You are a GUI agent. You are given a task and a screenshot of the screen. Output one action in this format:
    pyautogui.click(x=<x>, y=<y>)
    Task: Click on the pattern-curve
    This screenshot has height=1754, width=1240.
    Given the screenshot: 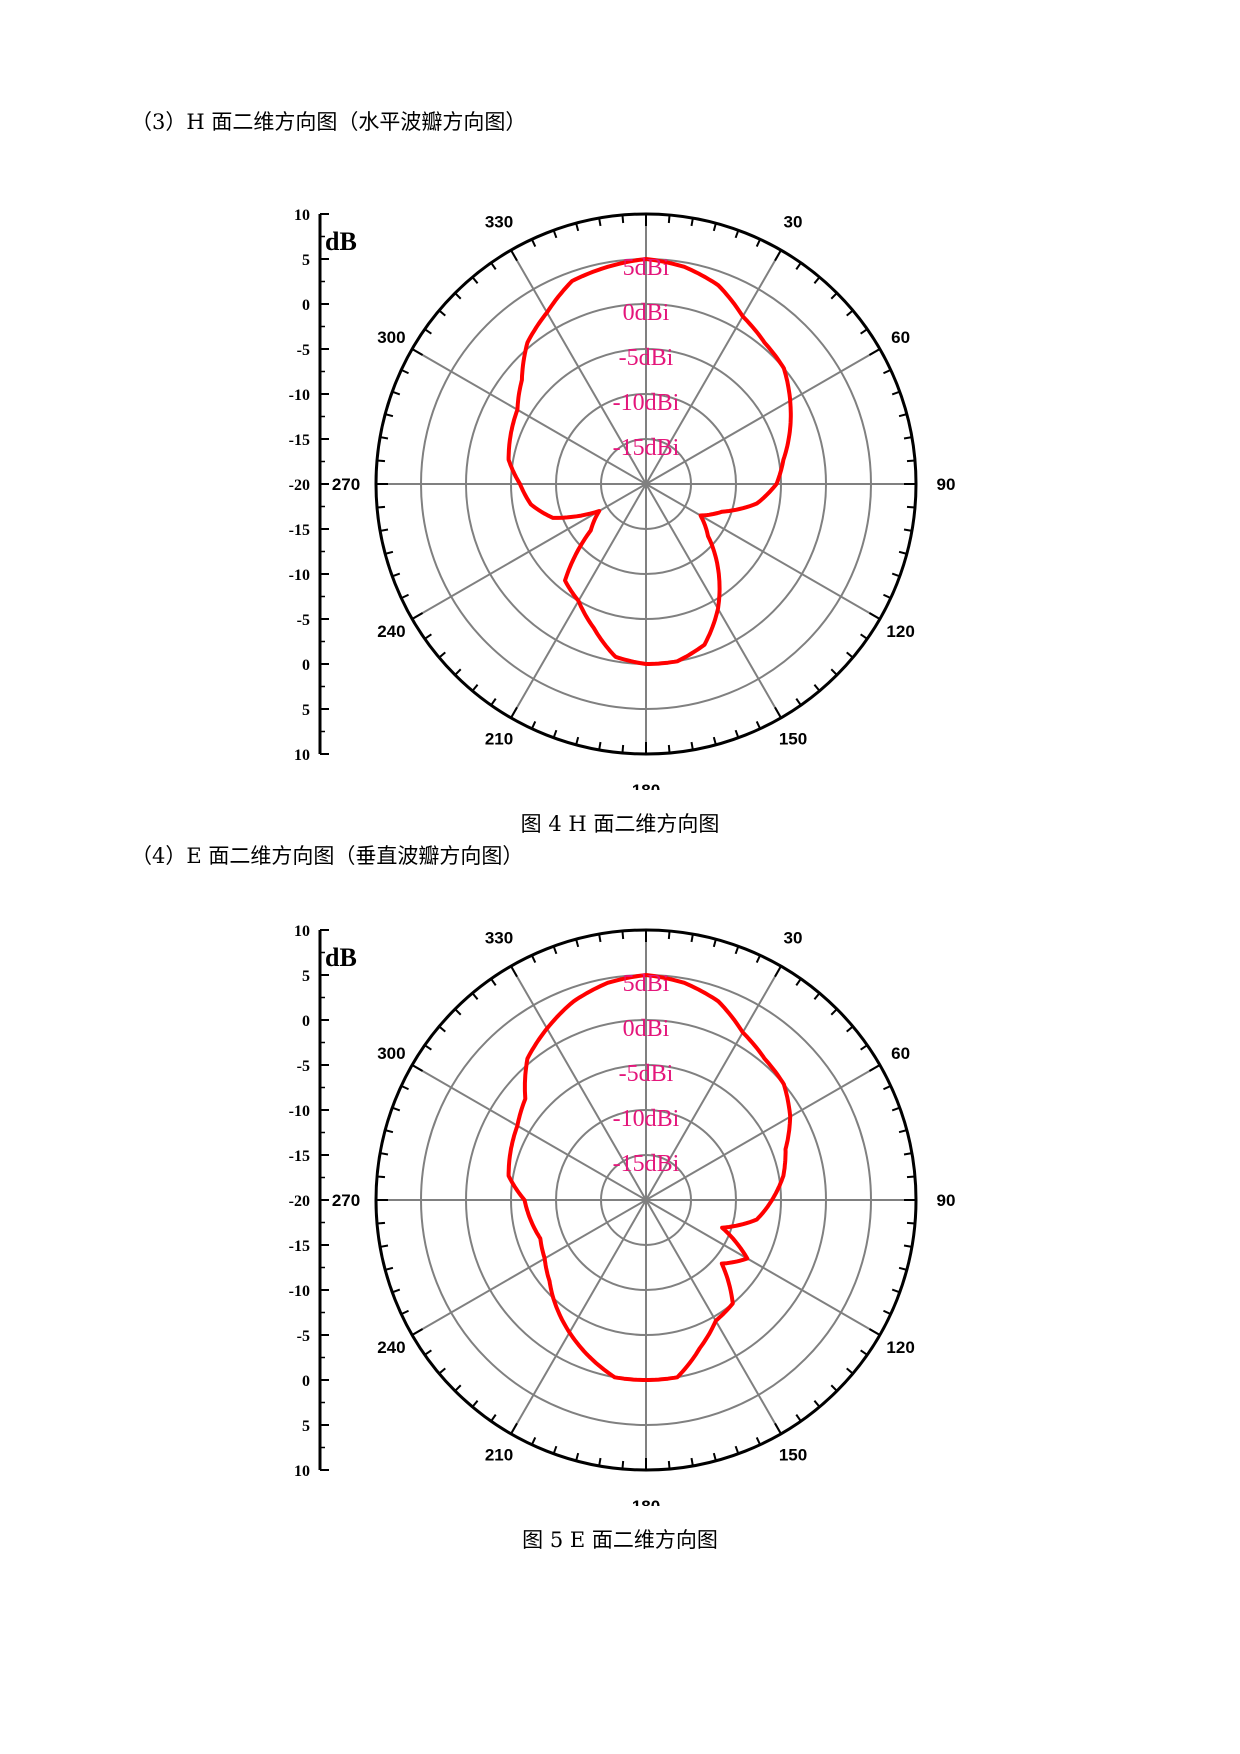 What is the action you would take?
    pyautogui.click(x=649, y=461)
    